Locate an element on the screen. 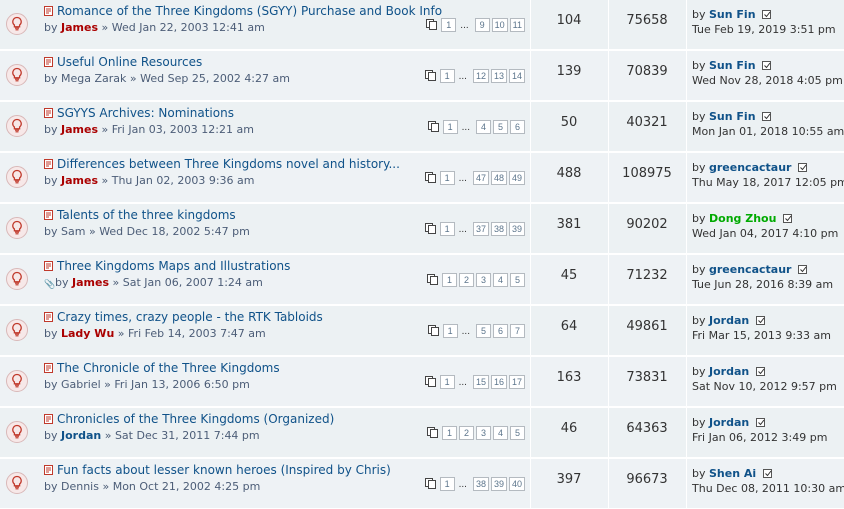 This screenshot has width=844, height=509. page-link: 12 is located at coordinates (480, 76).